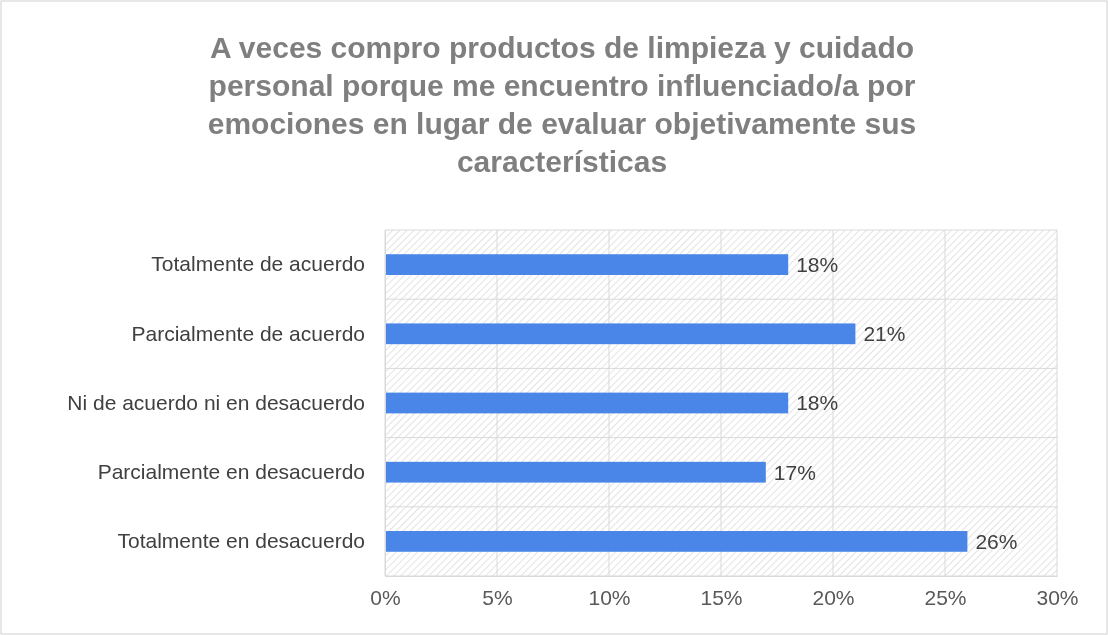  I want to click on y-tick-label: Parcialmente en desacuerdo, so click(231, 471).